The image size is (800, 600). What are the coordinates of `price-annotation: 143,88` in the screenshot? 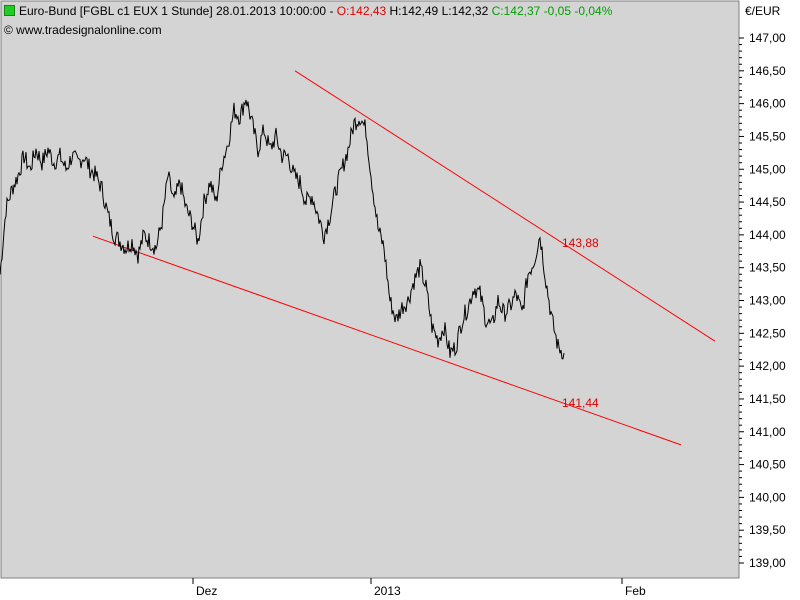 It's located at (580, 243).